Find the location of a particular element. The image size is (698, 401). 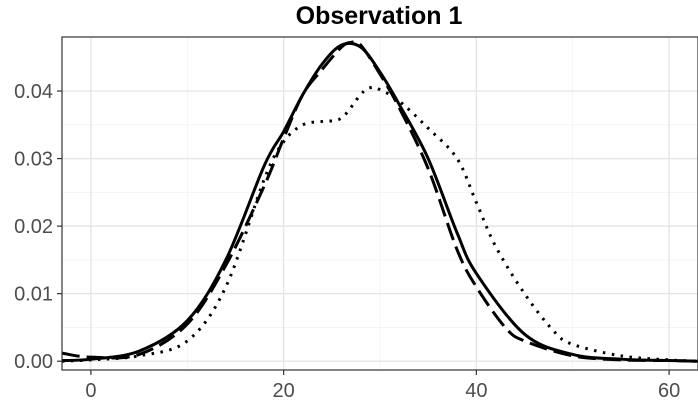

y-tick-label: 0.00 is located at coordinates (33, 362).